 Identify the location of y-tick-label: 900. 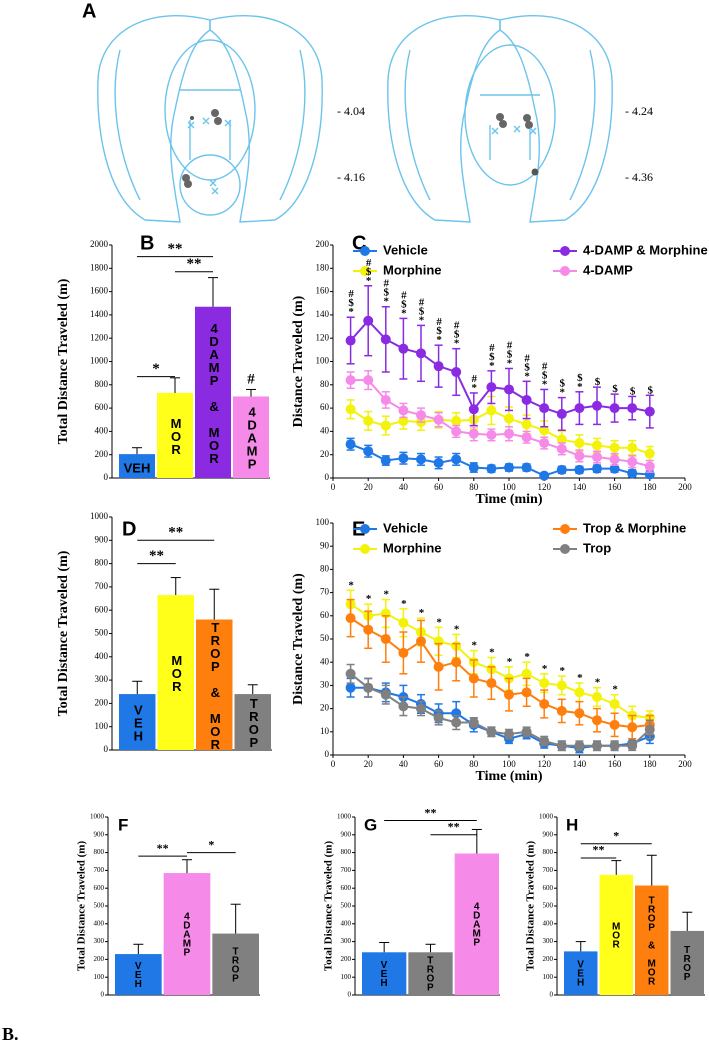
(102, 539).